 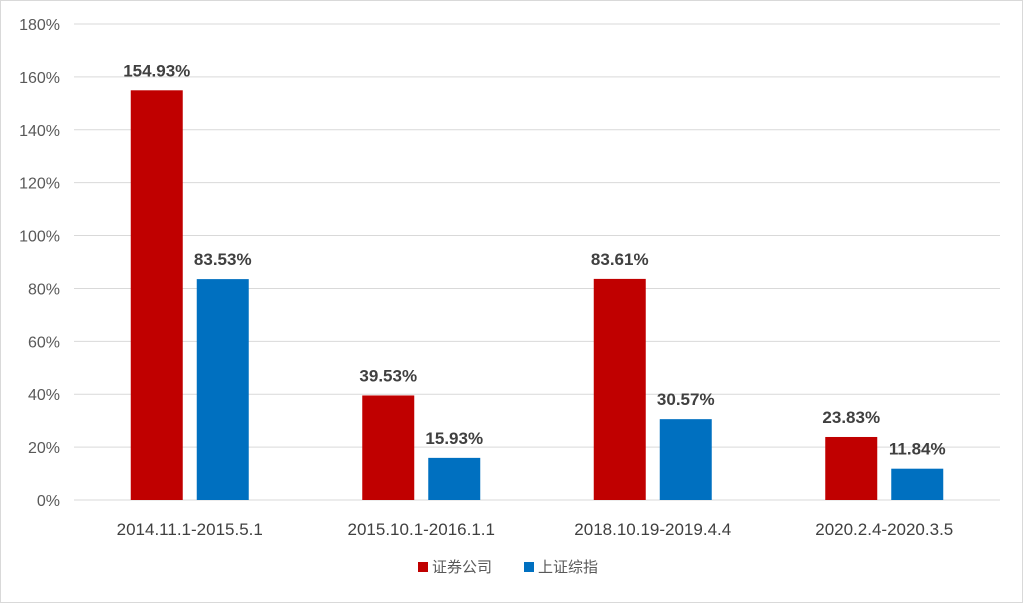 What do you see at coordinates (39, 184) in the screenshot?
I see `y-tick-label: 120%` at bounding box center [39, 184].